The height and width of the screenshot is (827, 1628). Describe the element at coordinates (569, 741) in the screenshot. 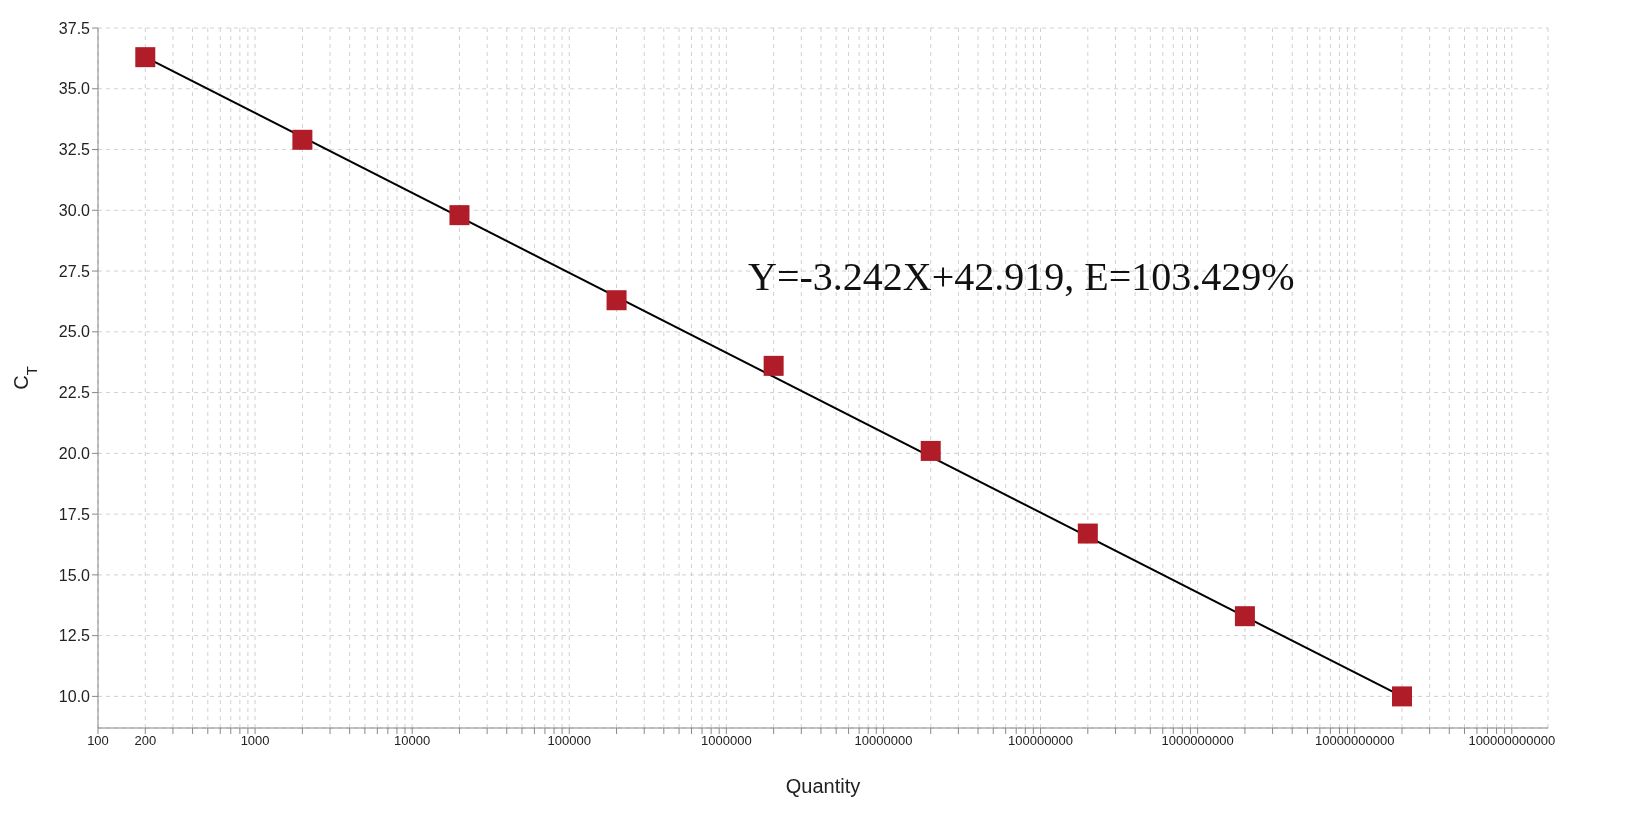

I see `x-tick-label: 100000` at that location.